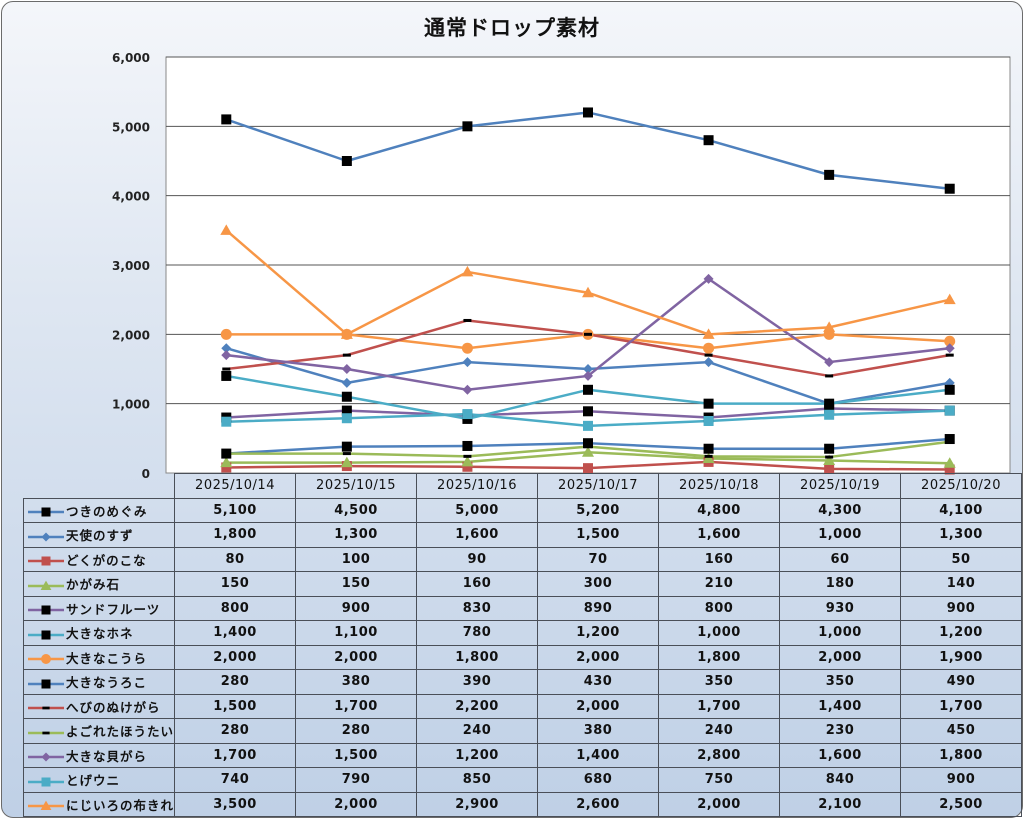 Image resolution: width=1024 pixels, height=819 pixels. I want to click on data-label: 850, so click(477, 780).